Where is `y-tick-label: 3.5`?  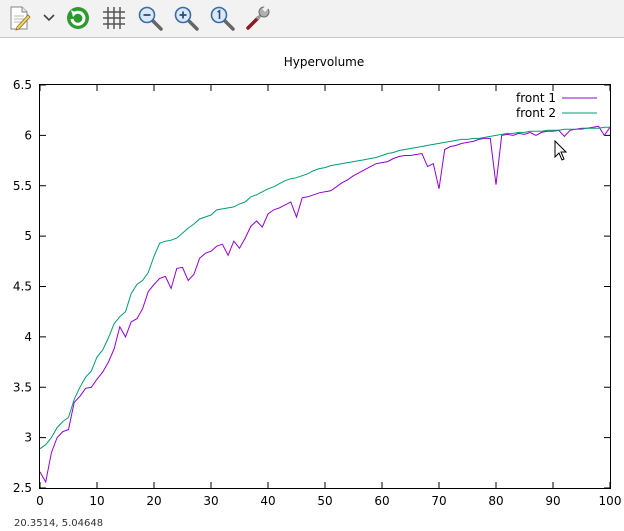 y-tick-label: 3.5 is located at coordinates (22, 387).